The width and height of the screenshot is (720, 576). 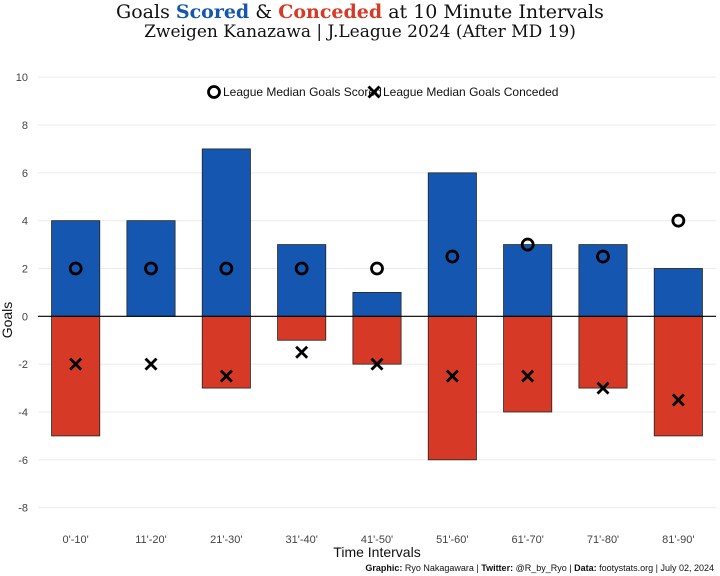 What do you see at coordinates (376, 552) in the screenshot?
I see `x-axis-title: Time Intervals` at bounding box center [376, 552].